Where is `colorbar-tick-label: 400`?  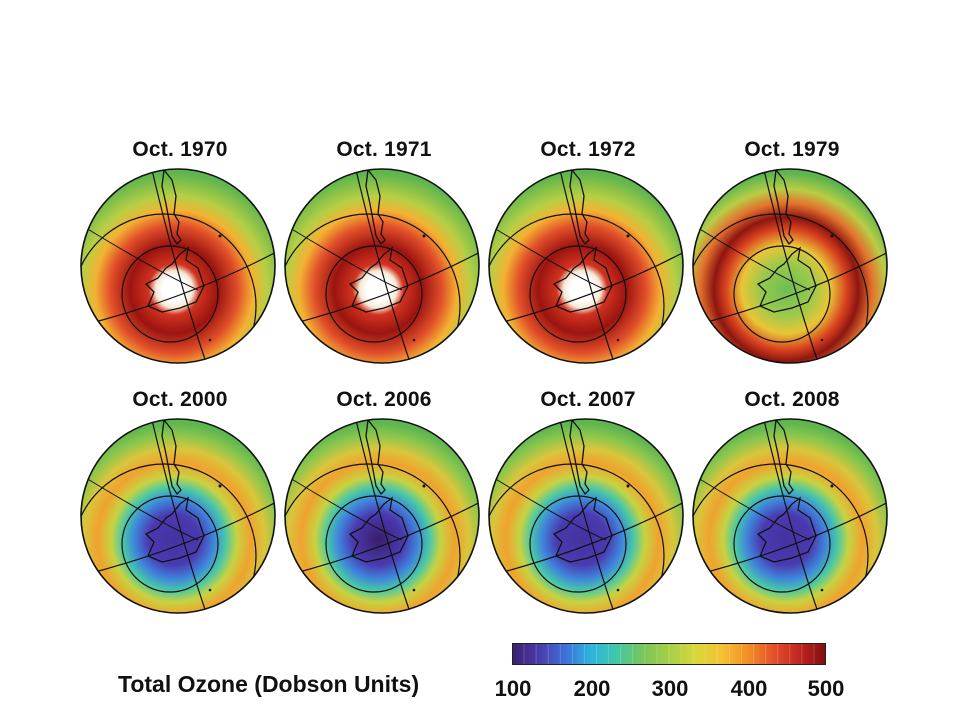 colorbar-tick-label: 400 is located at coordinates (749, 688).